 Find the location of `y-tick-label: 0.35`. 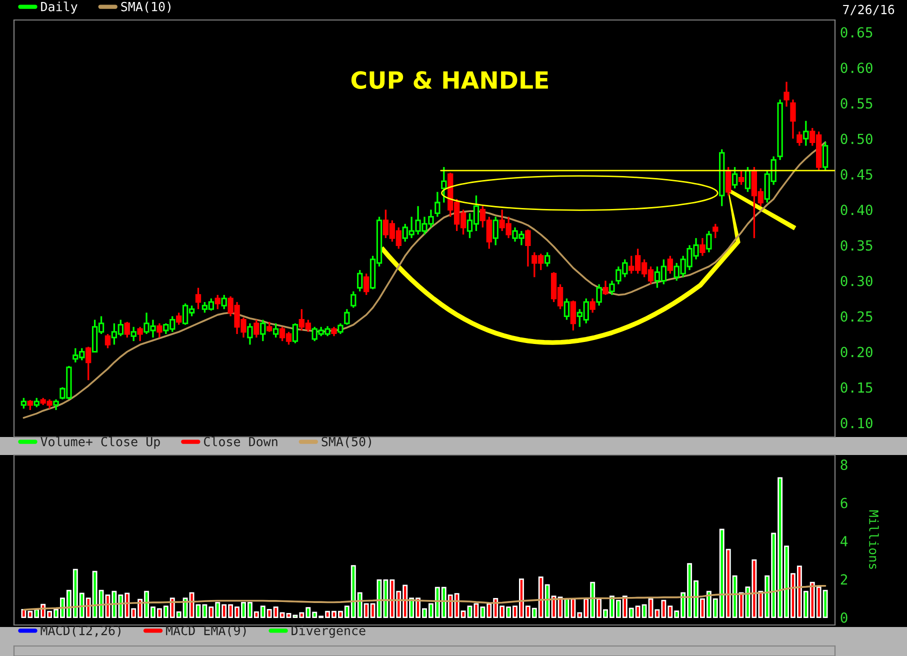

y-tick-label: 0.35 is located at coordinates (856, 245).